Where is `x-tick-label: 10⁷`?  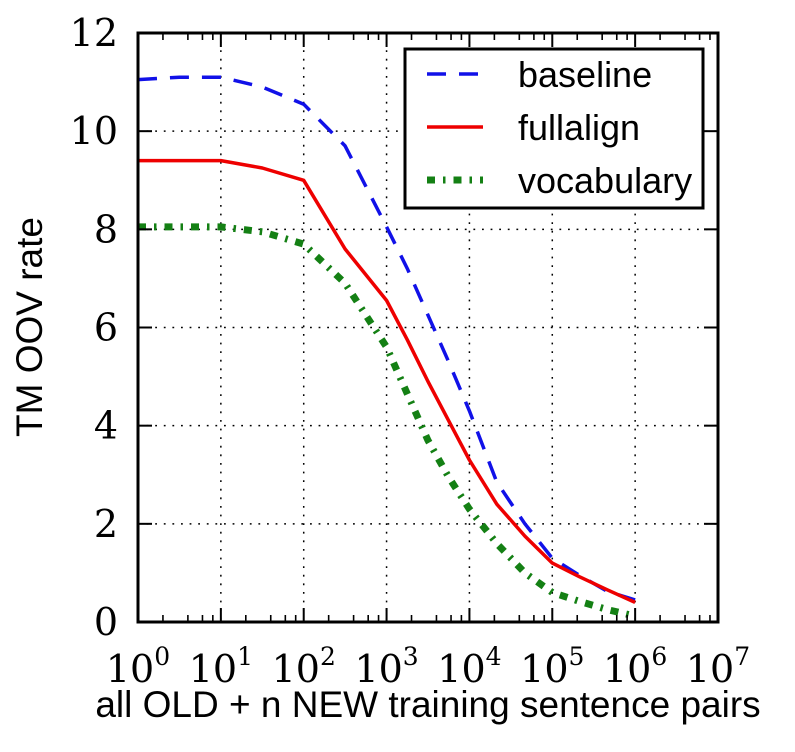
x-tick-label: 10⁷ is located at coordinates (718, 666).